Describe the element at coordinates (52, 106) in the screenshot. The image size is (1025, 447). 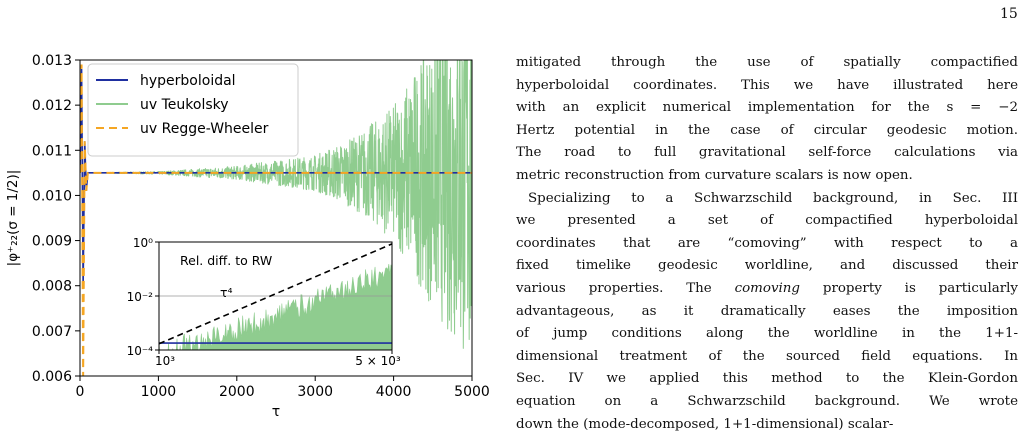
I see `y-tick-label: 0.012` at that location.